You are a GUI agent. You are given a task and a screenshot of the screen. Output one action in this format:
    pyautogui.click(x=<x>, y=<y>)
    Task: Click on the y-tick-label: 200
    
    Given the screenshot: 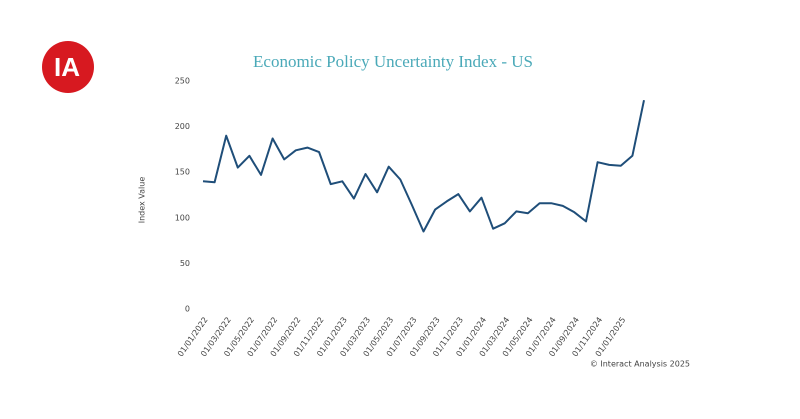 What is the action you would take?
    pyautogui.click(x=182, y=126)
    